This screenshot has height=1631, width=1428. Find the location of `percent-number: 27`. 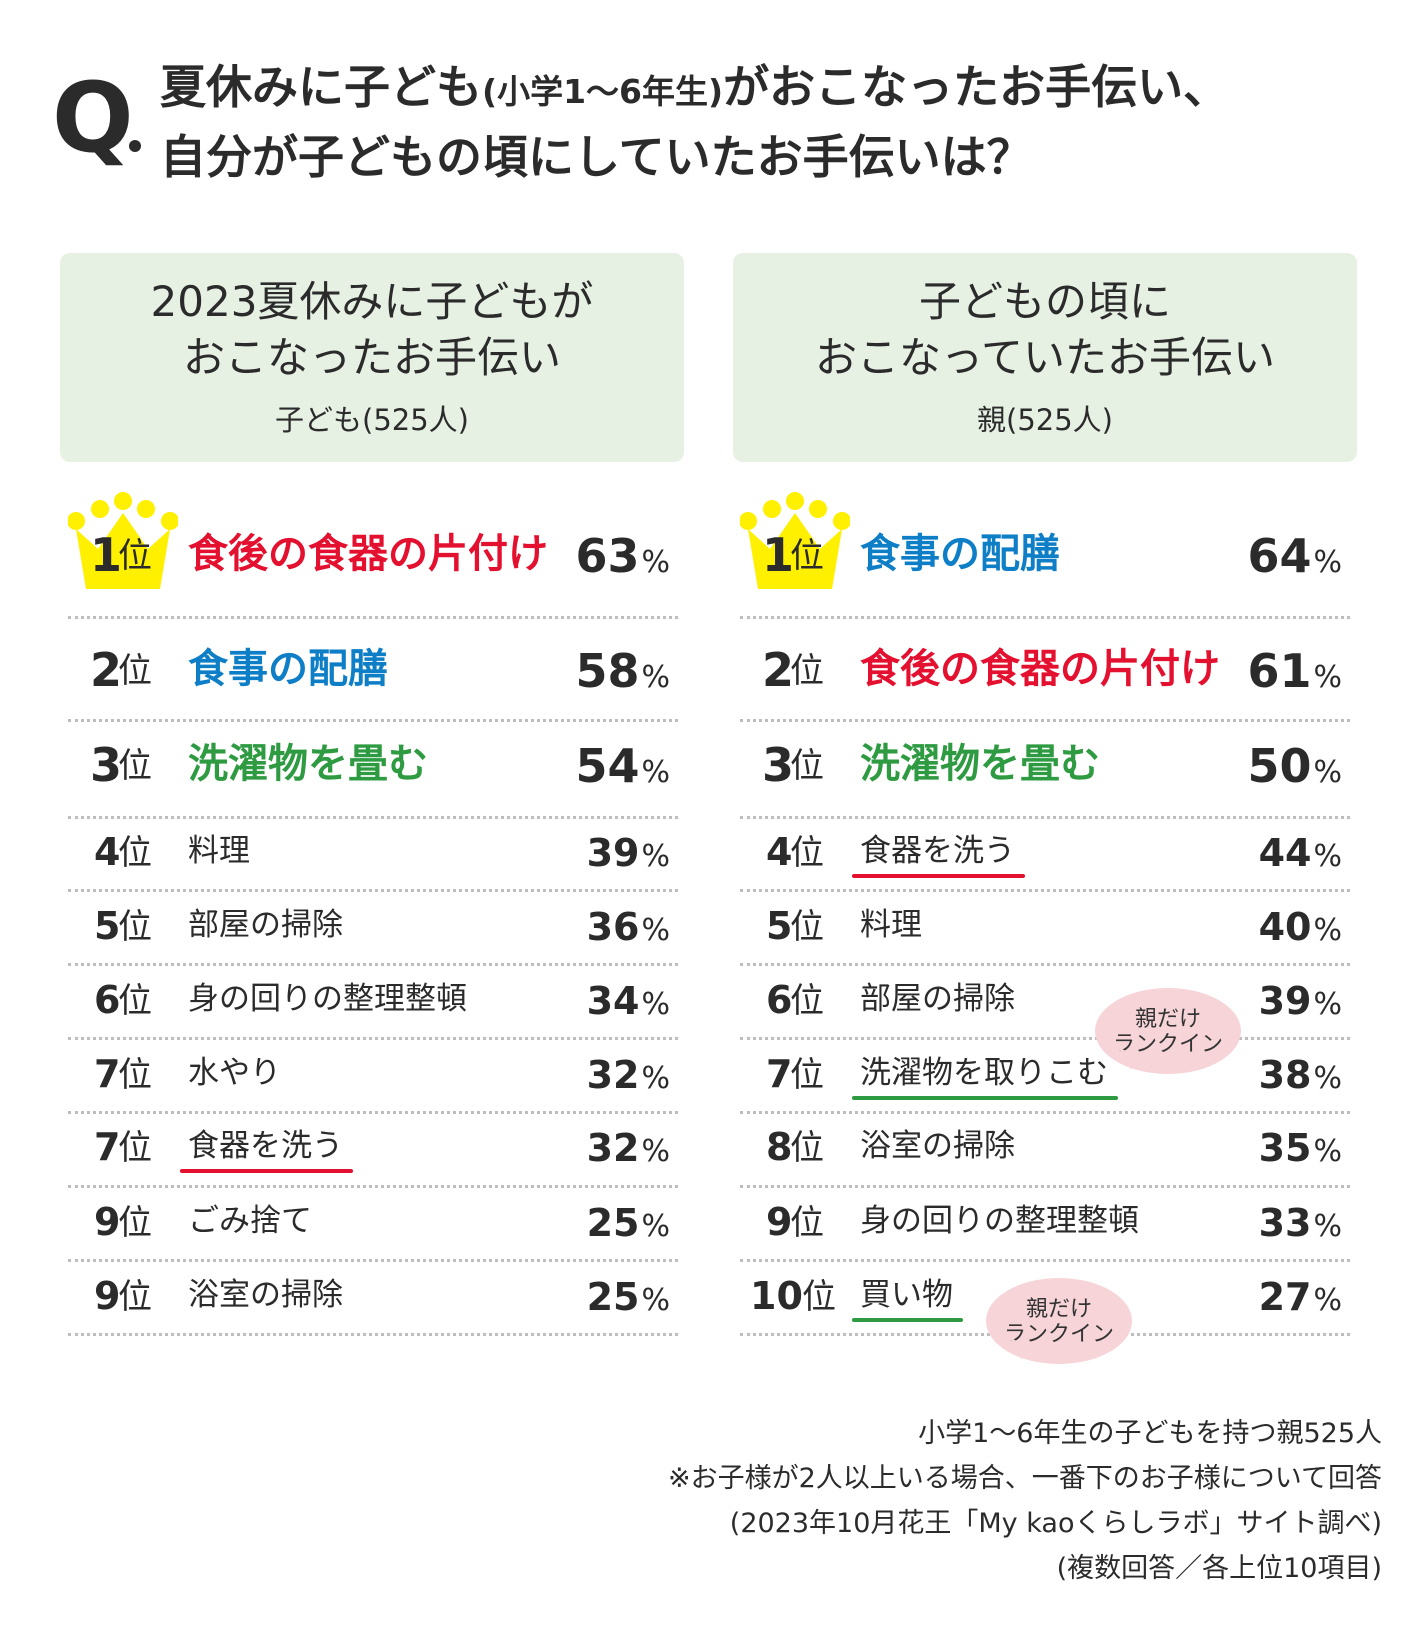

percent-number: 27 is located at coordinates (1285, 1297).